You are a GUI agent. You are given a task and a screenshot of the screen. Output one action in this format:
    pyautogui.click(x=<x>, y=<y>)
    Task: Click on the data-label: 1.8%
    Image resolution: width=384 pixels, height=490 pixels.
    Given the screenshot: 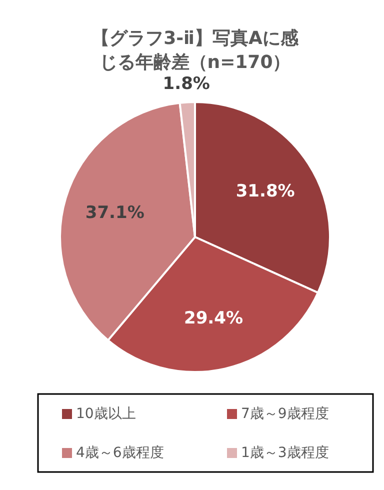 What is the action you would take?
    pyautogui.click(x=186, y=84)
    